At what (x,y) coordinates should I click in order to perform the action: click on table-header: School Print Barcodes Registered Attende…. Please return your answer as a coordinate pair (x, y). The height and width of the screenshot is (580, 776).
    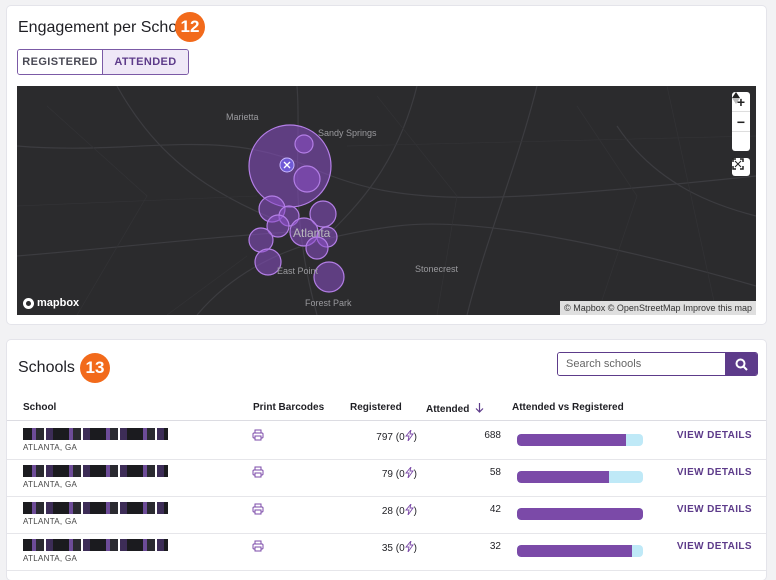
    Looking at the image, I should click on (386, 411).